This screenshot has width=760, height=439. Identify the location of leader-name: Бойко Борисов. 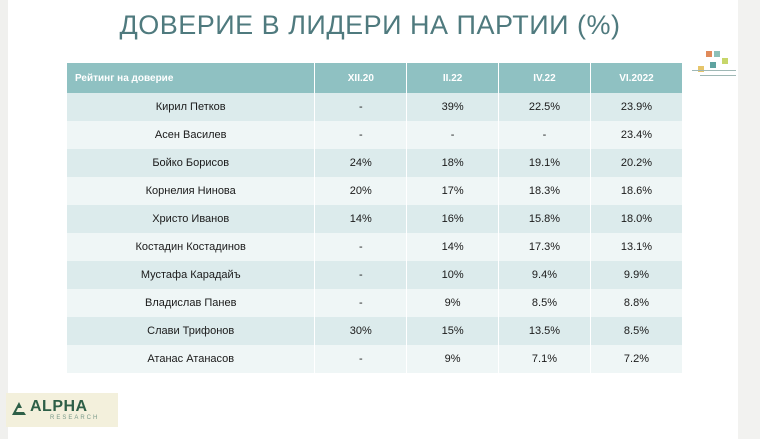
(191, 163).